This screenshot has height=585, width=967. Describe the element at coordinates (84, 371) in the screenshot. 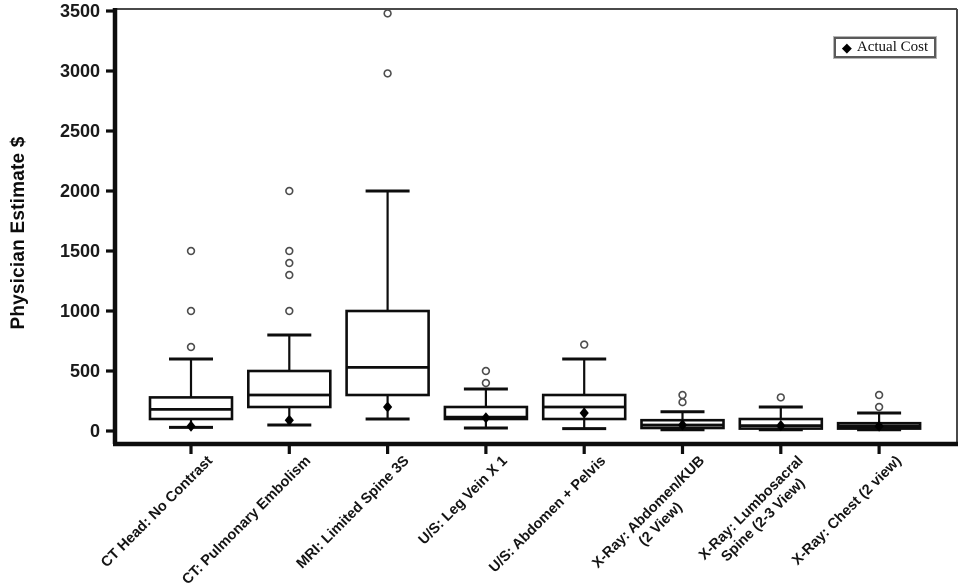

I see `y-tick-label: 500` at that location.